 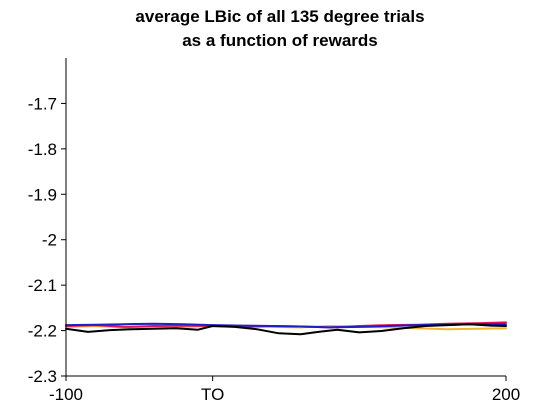 I want to click on y-tick-label: -1.7, so click(x=42, y=103).